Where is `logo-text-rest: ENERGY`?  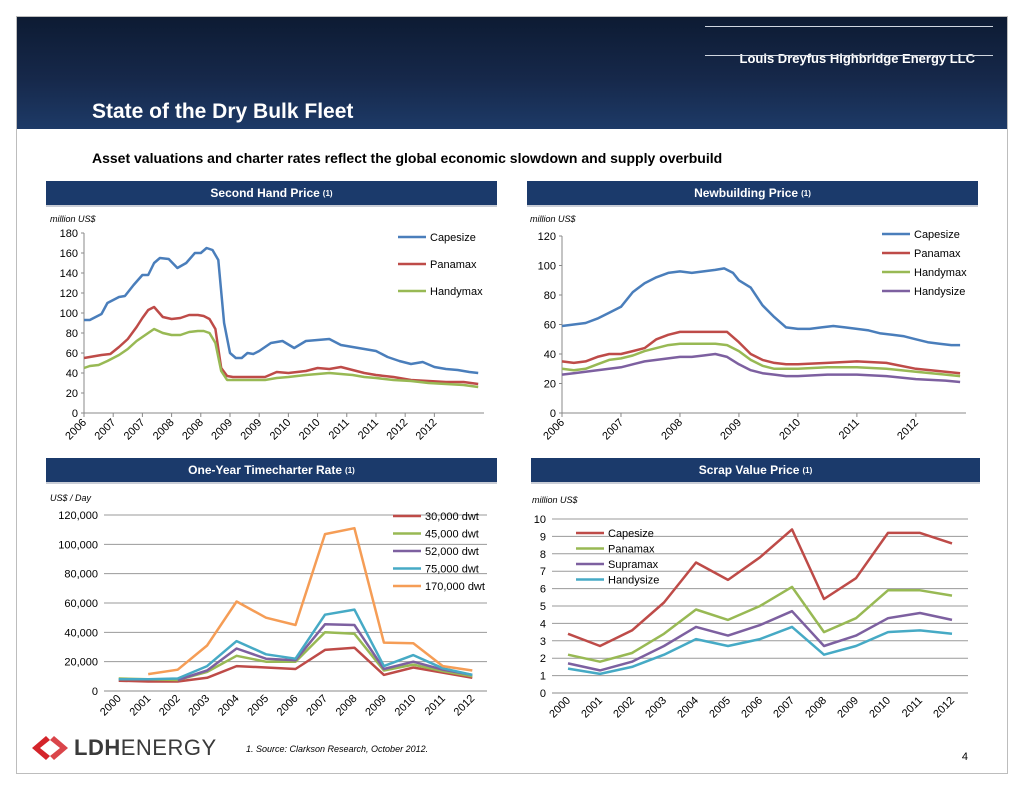 logo-text-rest: ENERGY is located at coordinates (168, 747).